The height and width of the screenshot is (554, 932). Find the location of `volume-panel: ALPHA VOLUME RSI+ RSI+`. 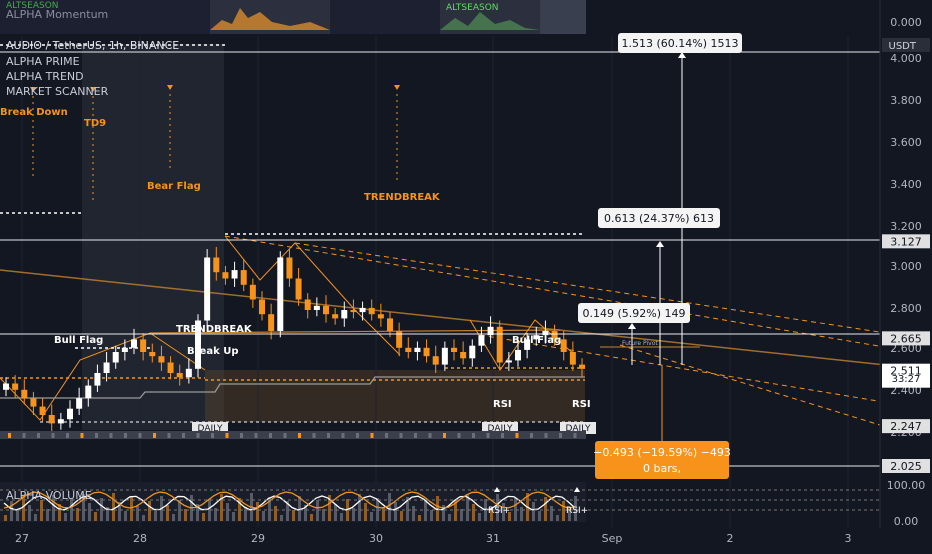

volume-panel: ALPHA VOLUME RSI+ RSI+ is located at coordinates (440, 502).